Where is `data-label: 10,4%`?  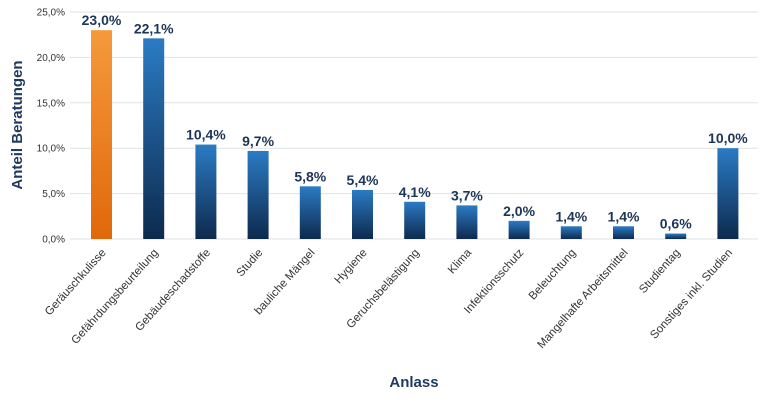 data-label: 10,4% is located at coordinates (206, 135).